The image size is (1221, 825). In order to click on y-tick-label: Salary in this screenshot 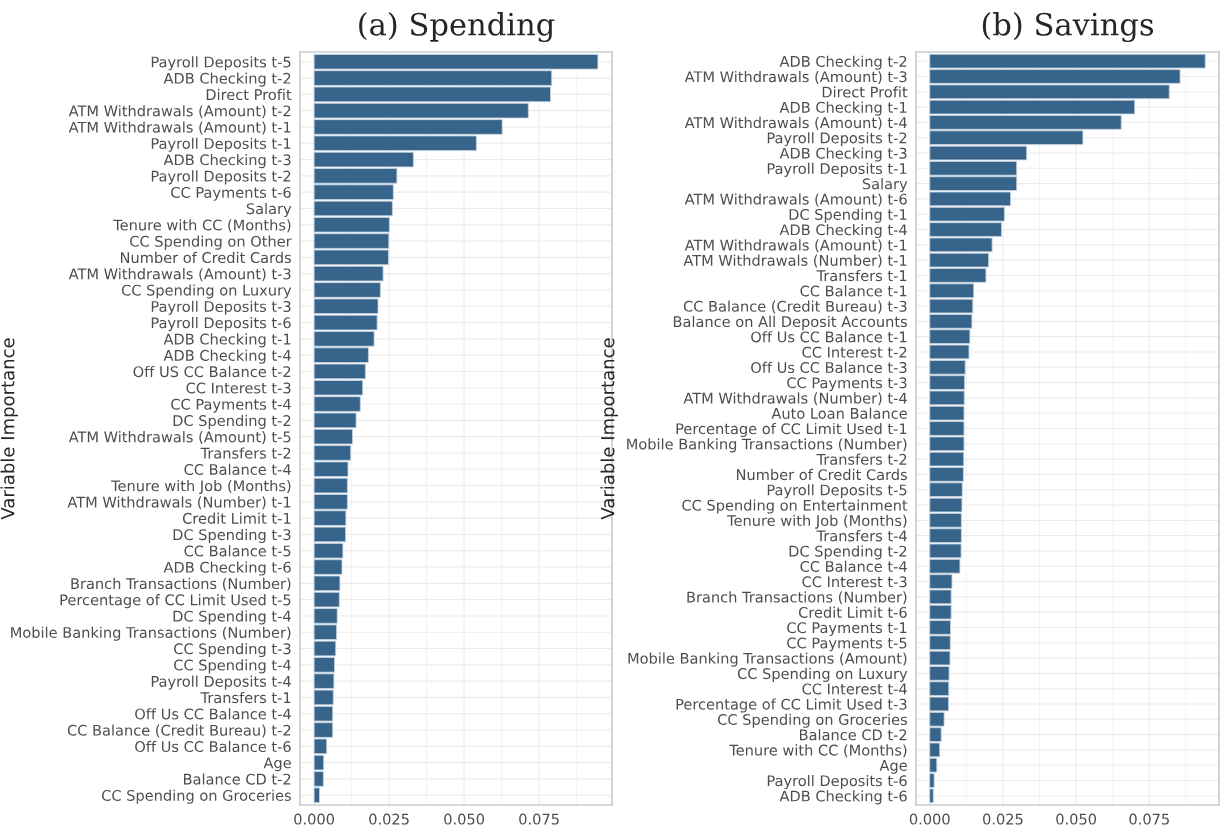, I will do `click(269, 210)`.